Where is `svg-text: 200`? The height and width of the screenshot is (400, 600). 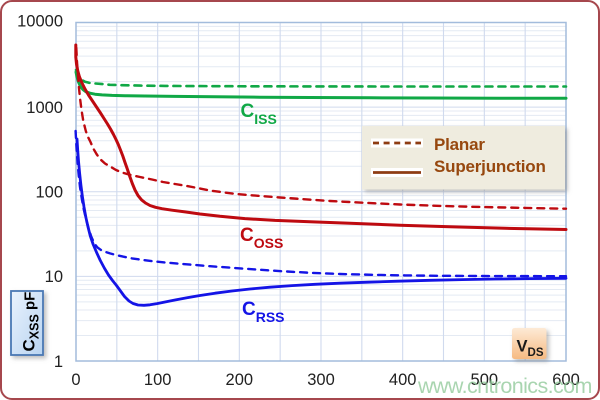 svg-text: 200 is located at coordinates (240, 380).